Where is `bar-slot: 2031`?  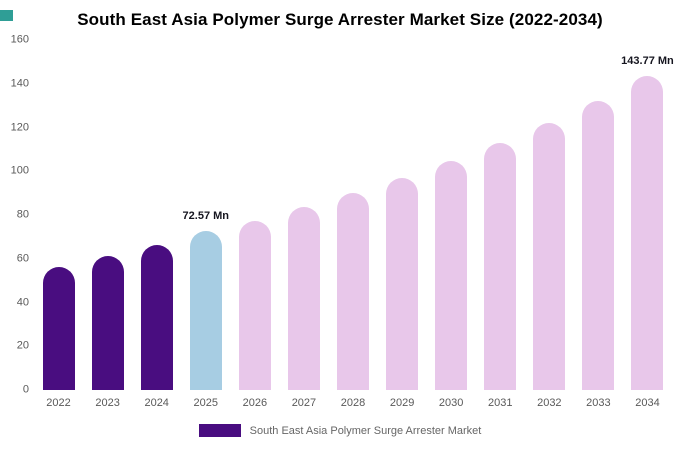 bar-slot: 2031 is located at coordinates (500, 224).